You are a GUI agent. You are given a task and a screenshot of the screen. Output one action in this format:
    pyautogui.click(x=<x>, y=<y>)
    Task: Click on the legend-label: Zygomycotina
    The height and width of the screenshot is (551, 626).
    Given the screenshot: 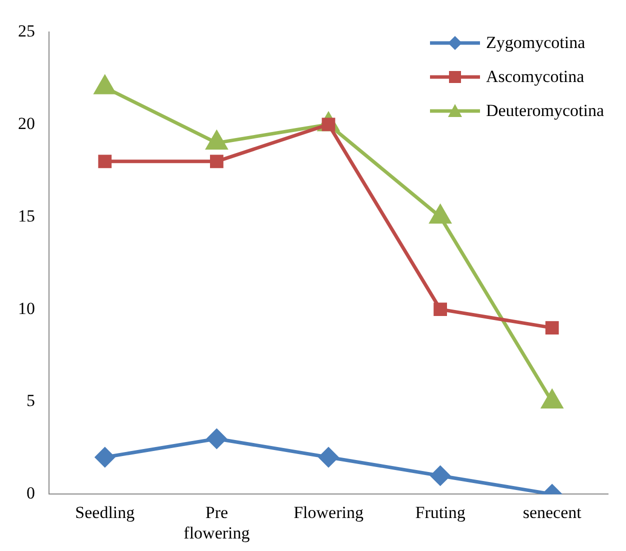 What is the action you would take?
    pyautogui.click(x=536, y=43)
    